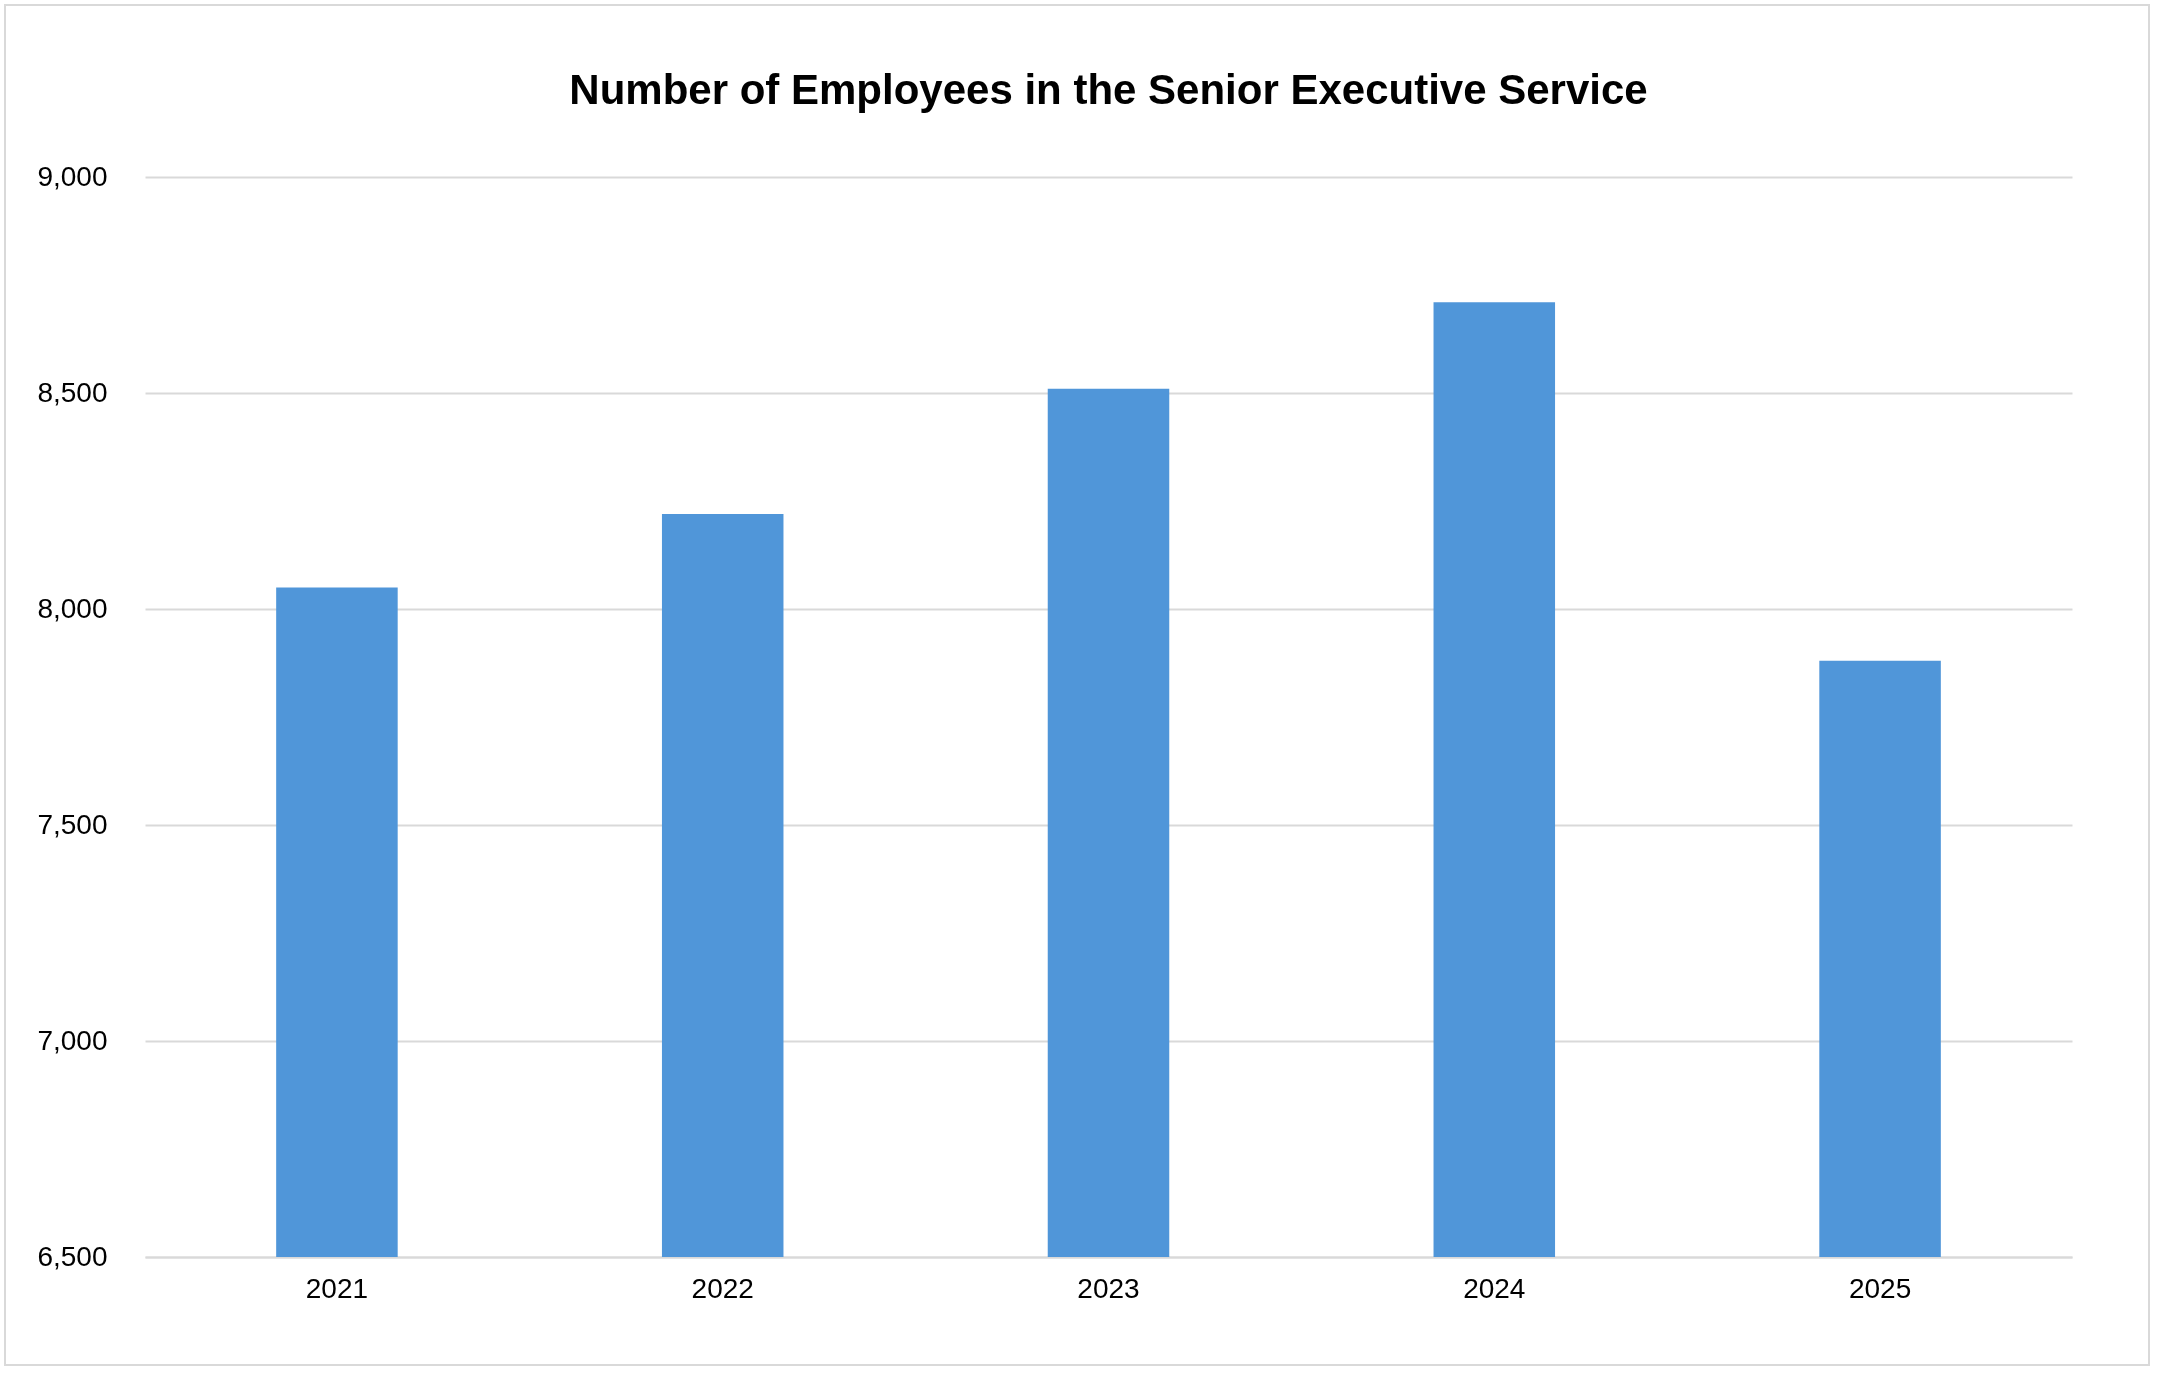 The width and height of the screenshot is (2158, 1375). I want to click on x-tick-label: 2022, so click(722, 1288).